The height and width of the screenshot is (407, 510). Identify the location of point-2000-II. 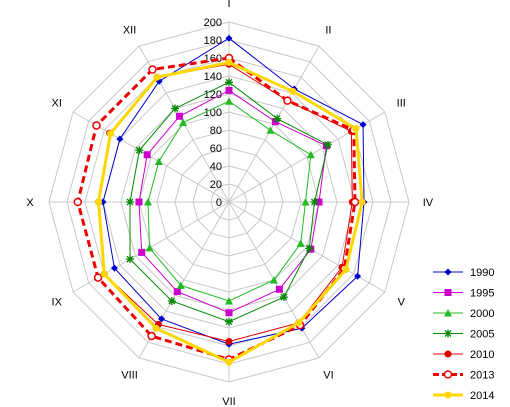
(270, 130).